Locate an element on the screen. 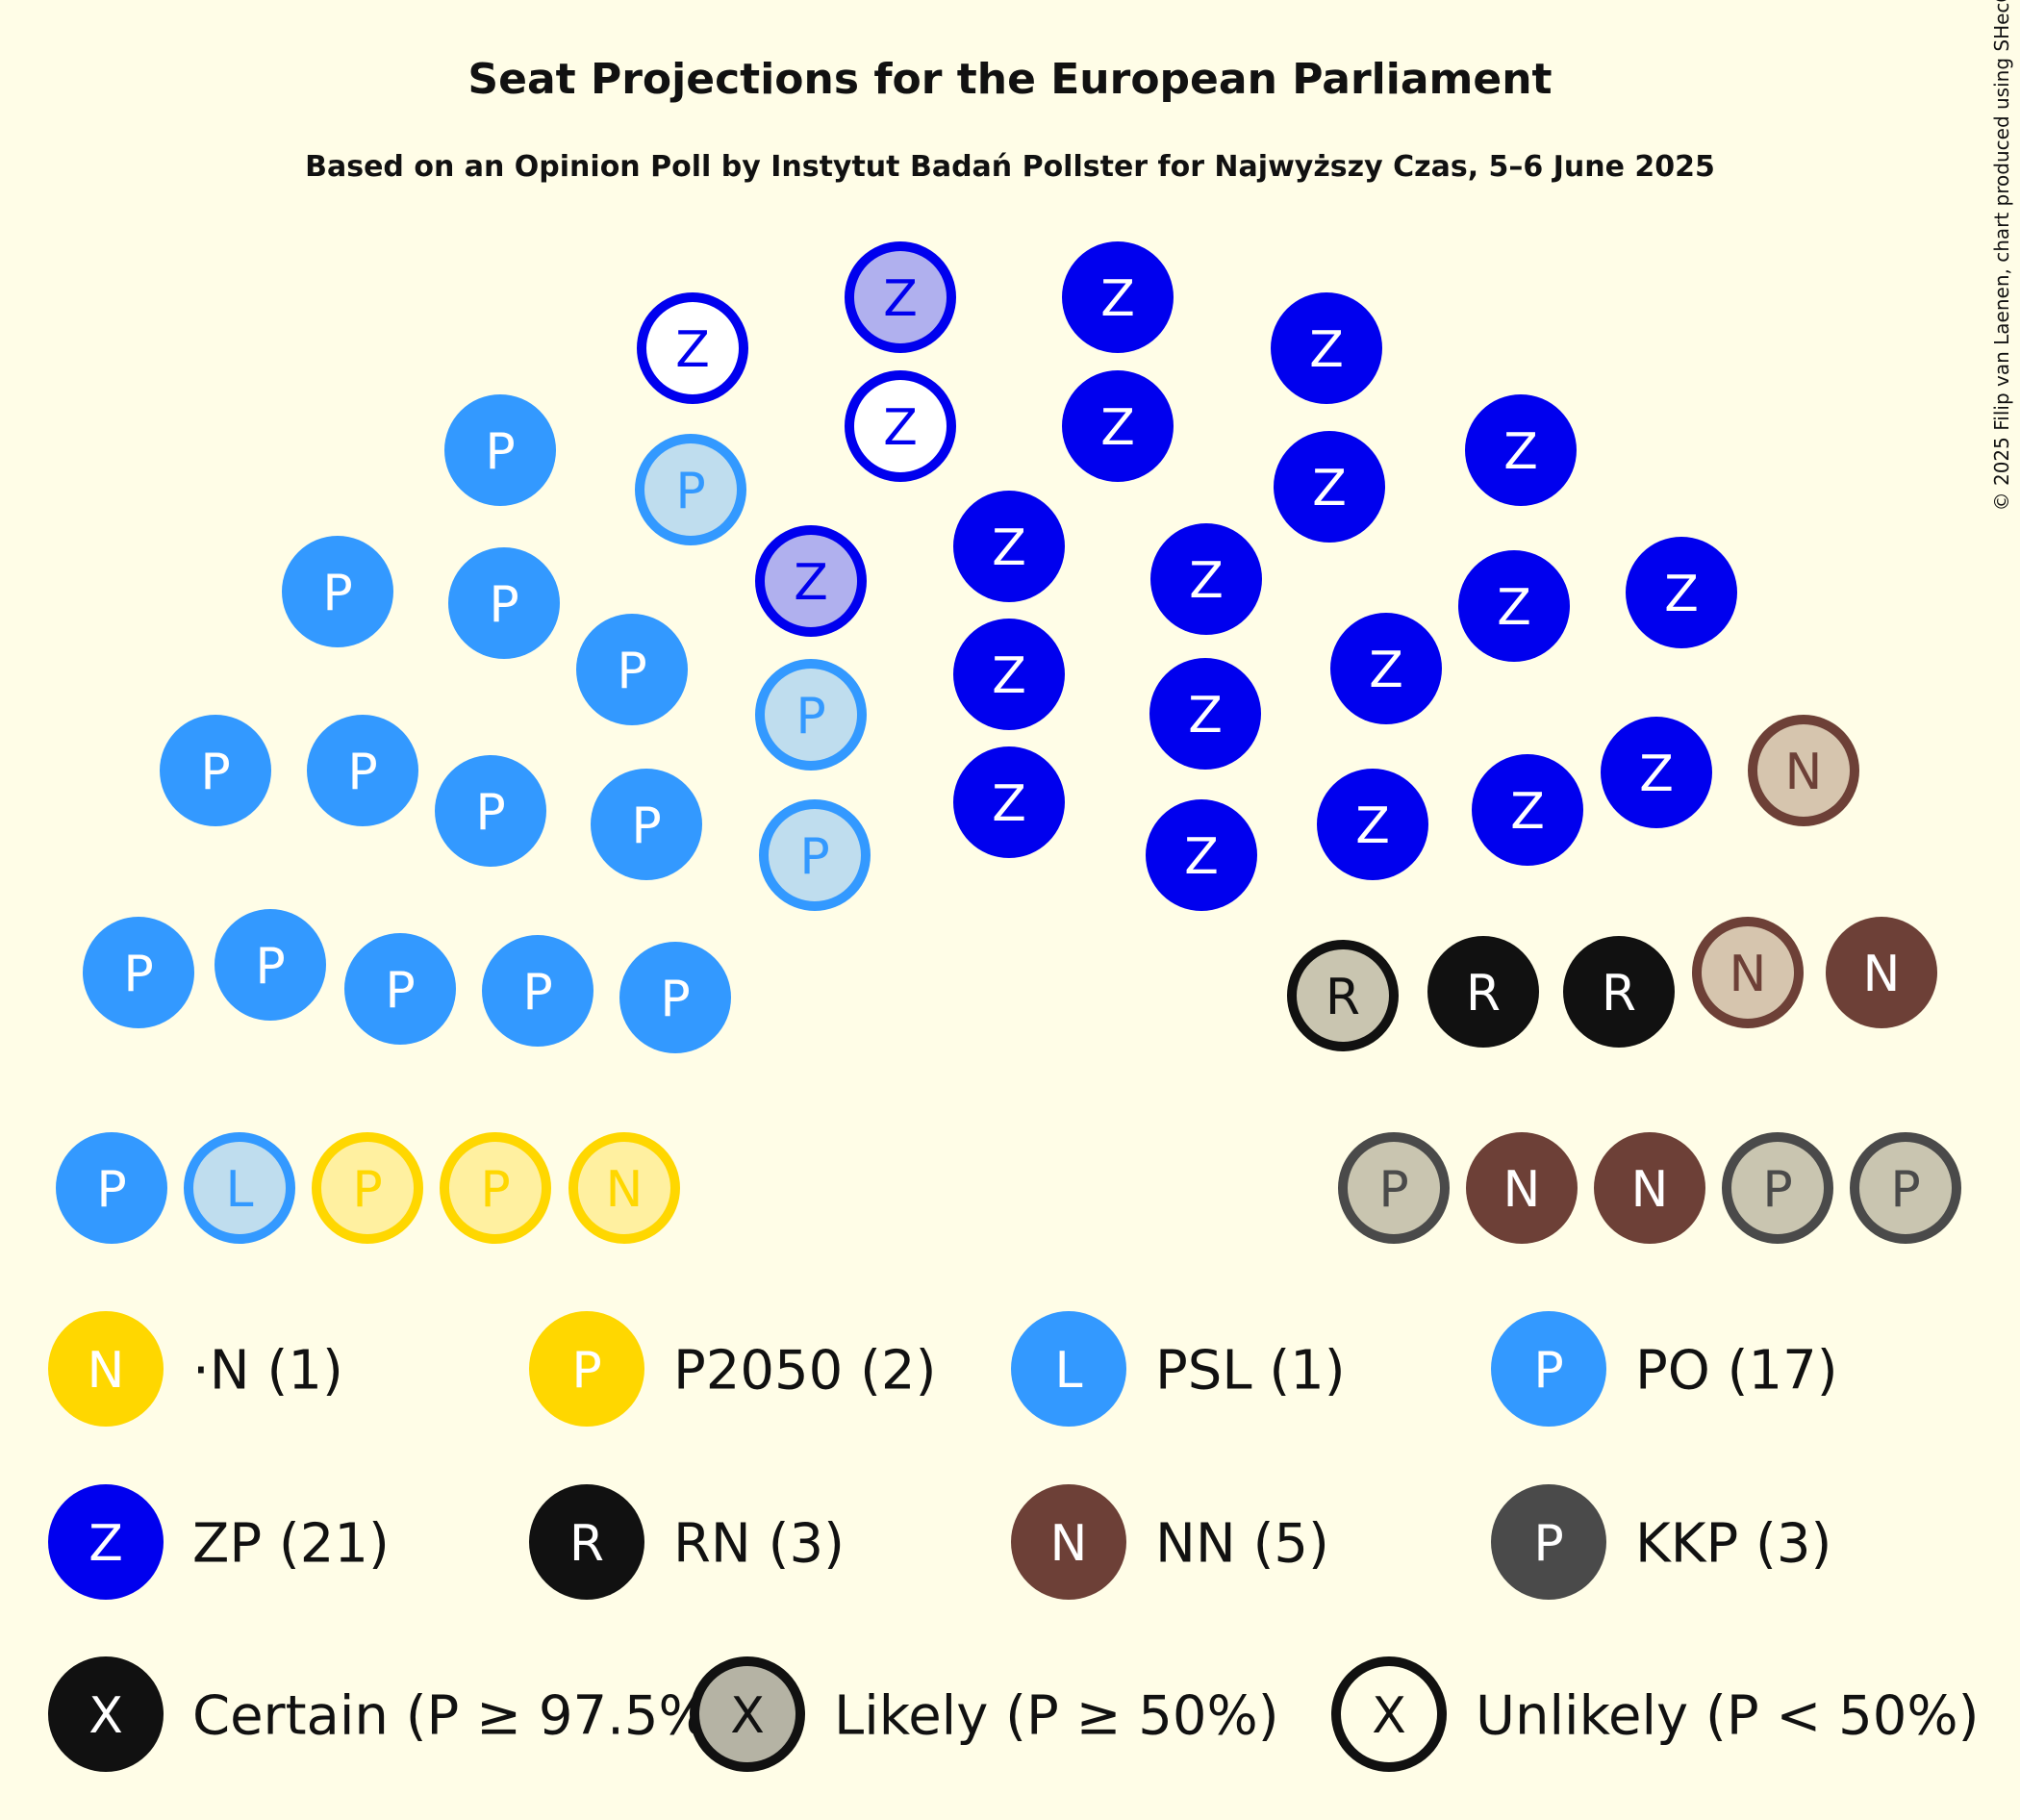 The height and width of the screenshot is (1820, 2020). certainty-item-likely: X Likely (P ≥ 50%) is located at coordinates (984, 1714).